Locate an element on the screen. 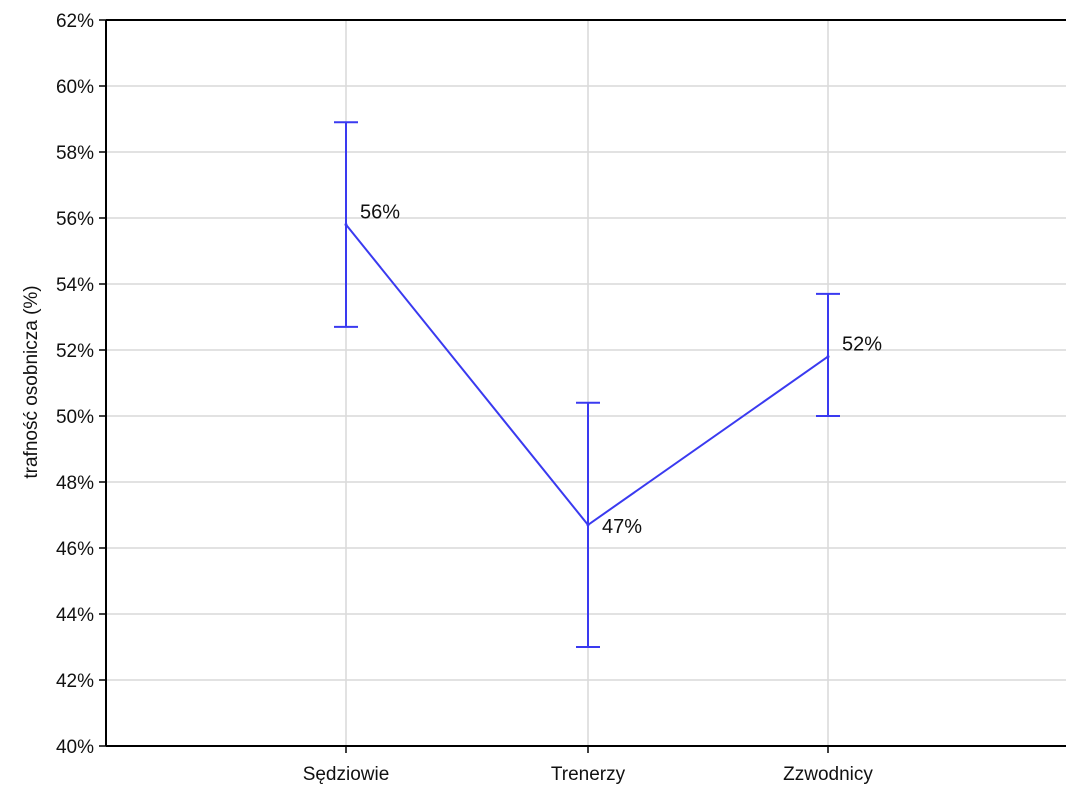 The width and height of the screenshot is (1066, 787). x-tick-label: Zzwodnicy is located at coordinates (828, 774).